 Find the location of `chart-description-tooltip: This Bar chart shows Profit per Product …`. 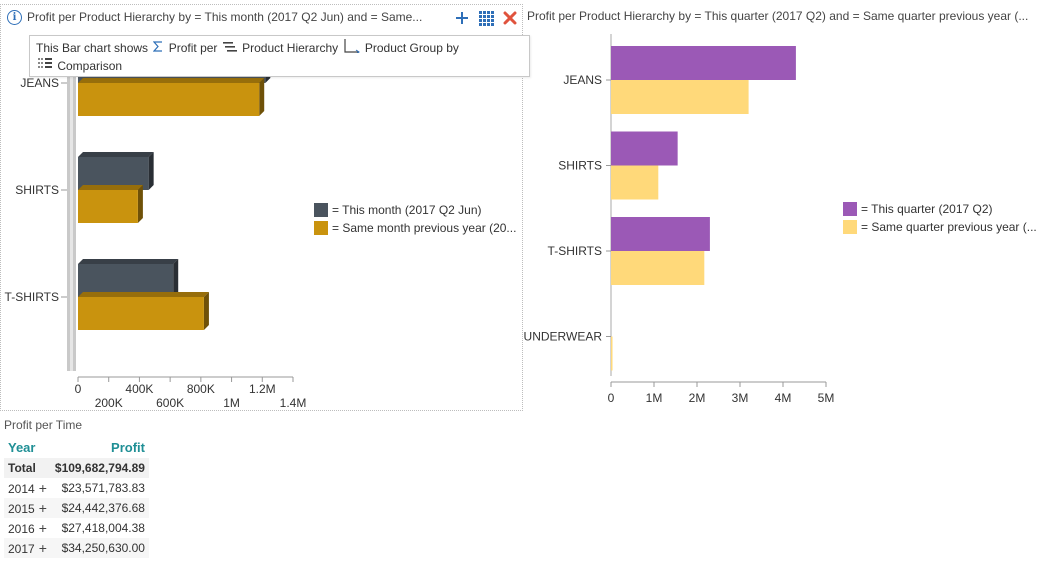

chart-description-tooltip: This Bar chart shows Profit per Product … is located at coordinates (279, 56).